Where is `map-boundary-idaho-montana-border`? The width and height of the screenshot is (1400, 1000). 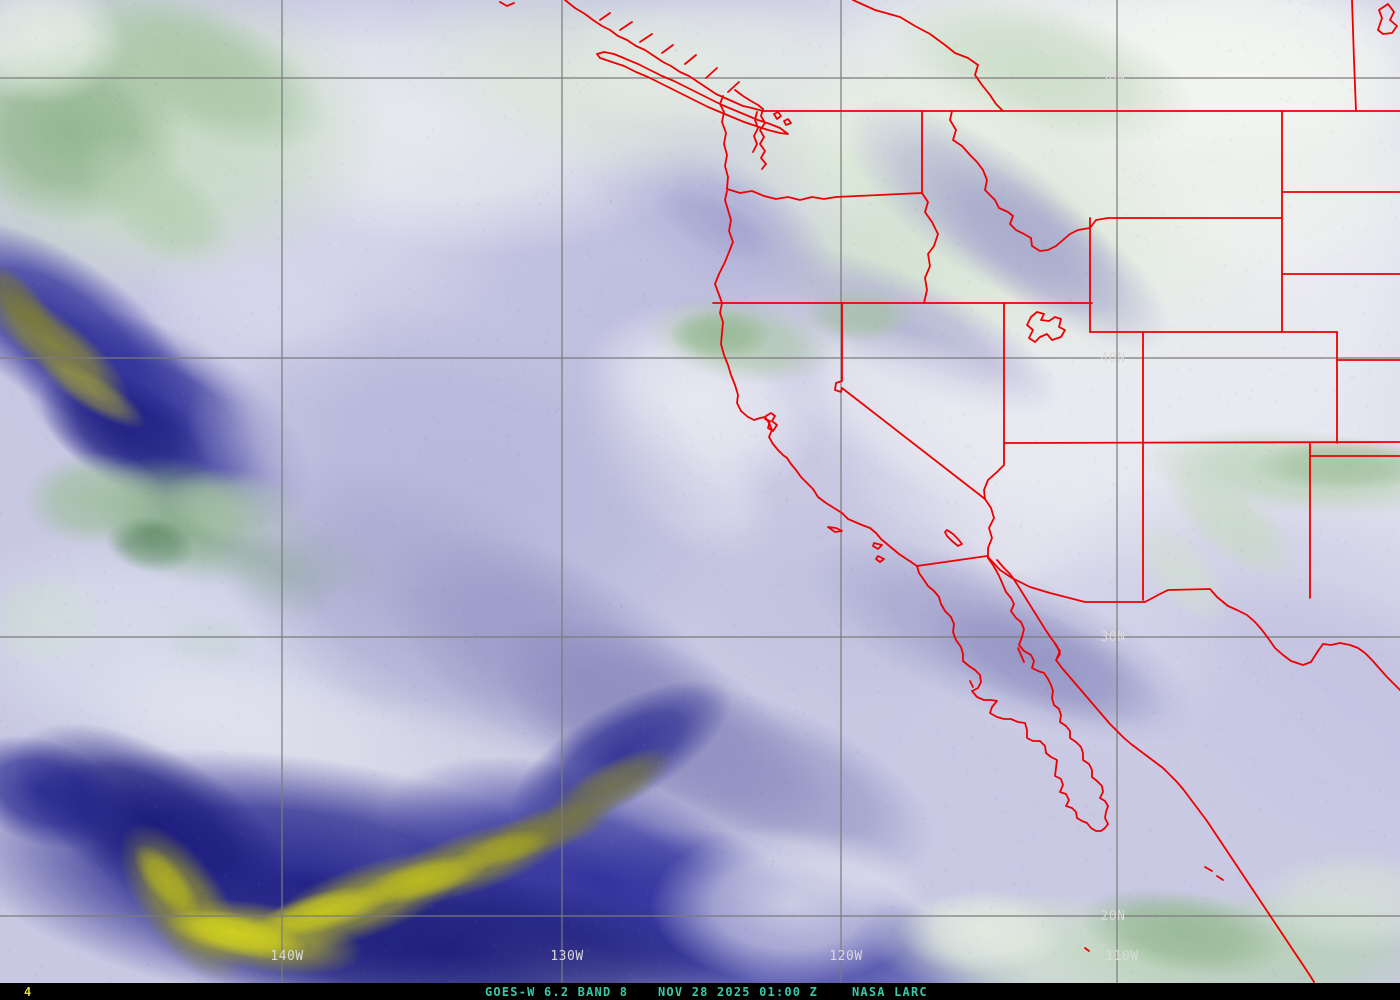 map-boundary-idaho-montana-border is located at coordinates (1020, 181).